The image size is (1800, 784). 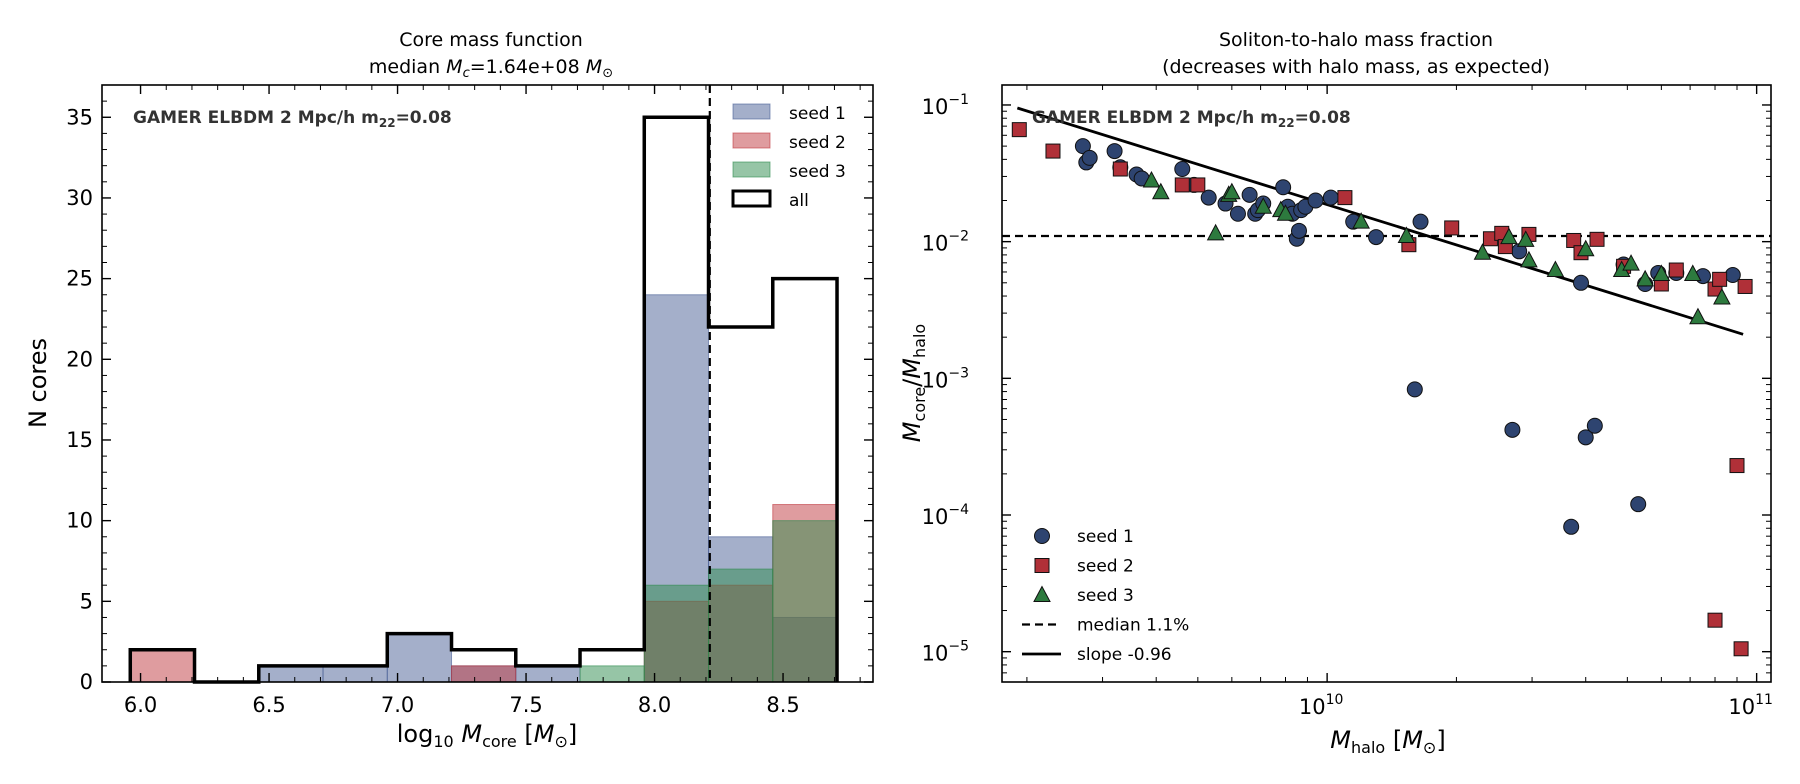 What do you see at coordinates (1133, 626) in the screenshot?
I see `legend-label: median 1.1%` at bounding box center [1133, 626].